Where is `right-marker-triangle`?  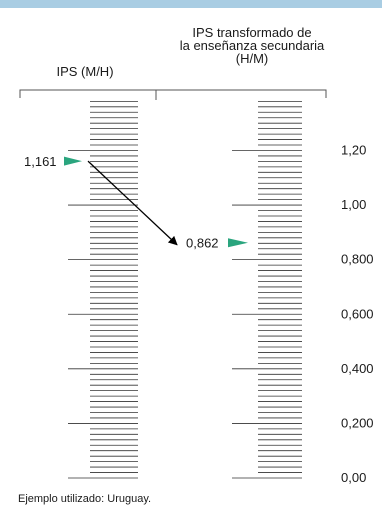 right-marker-triangle is located at coordinates (238, 243).